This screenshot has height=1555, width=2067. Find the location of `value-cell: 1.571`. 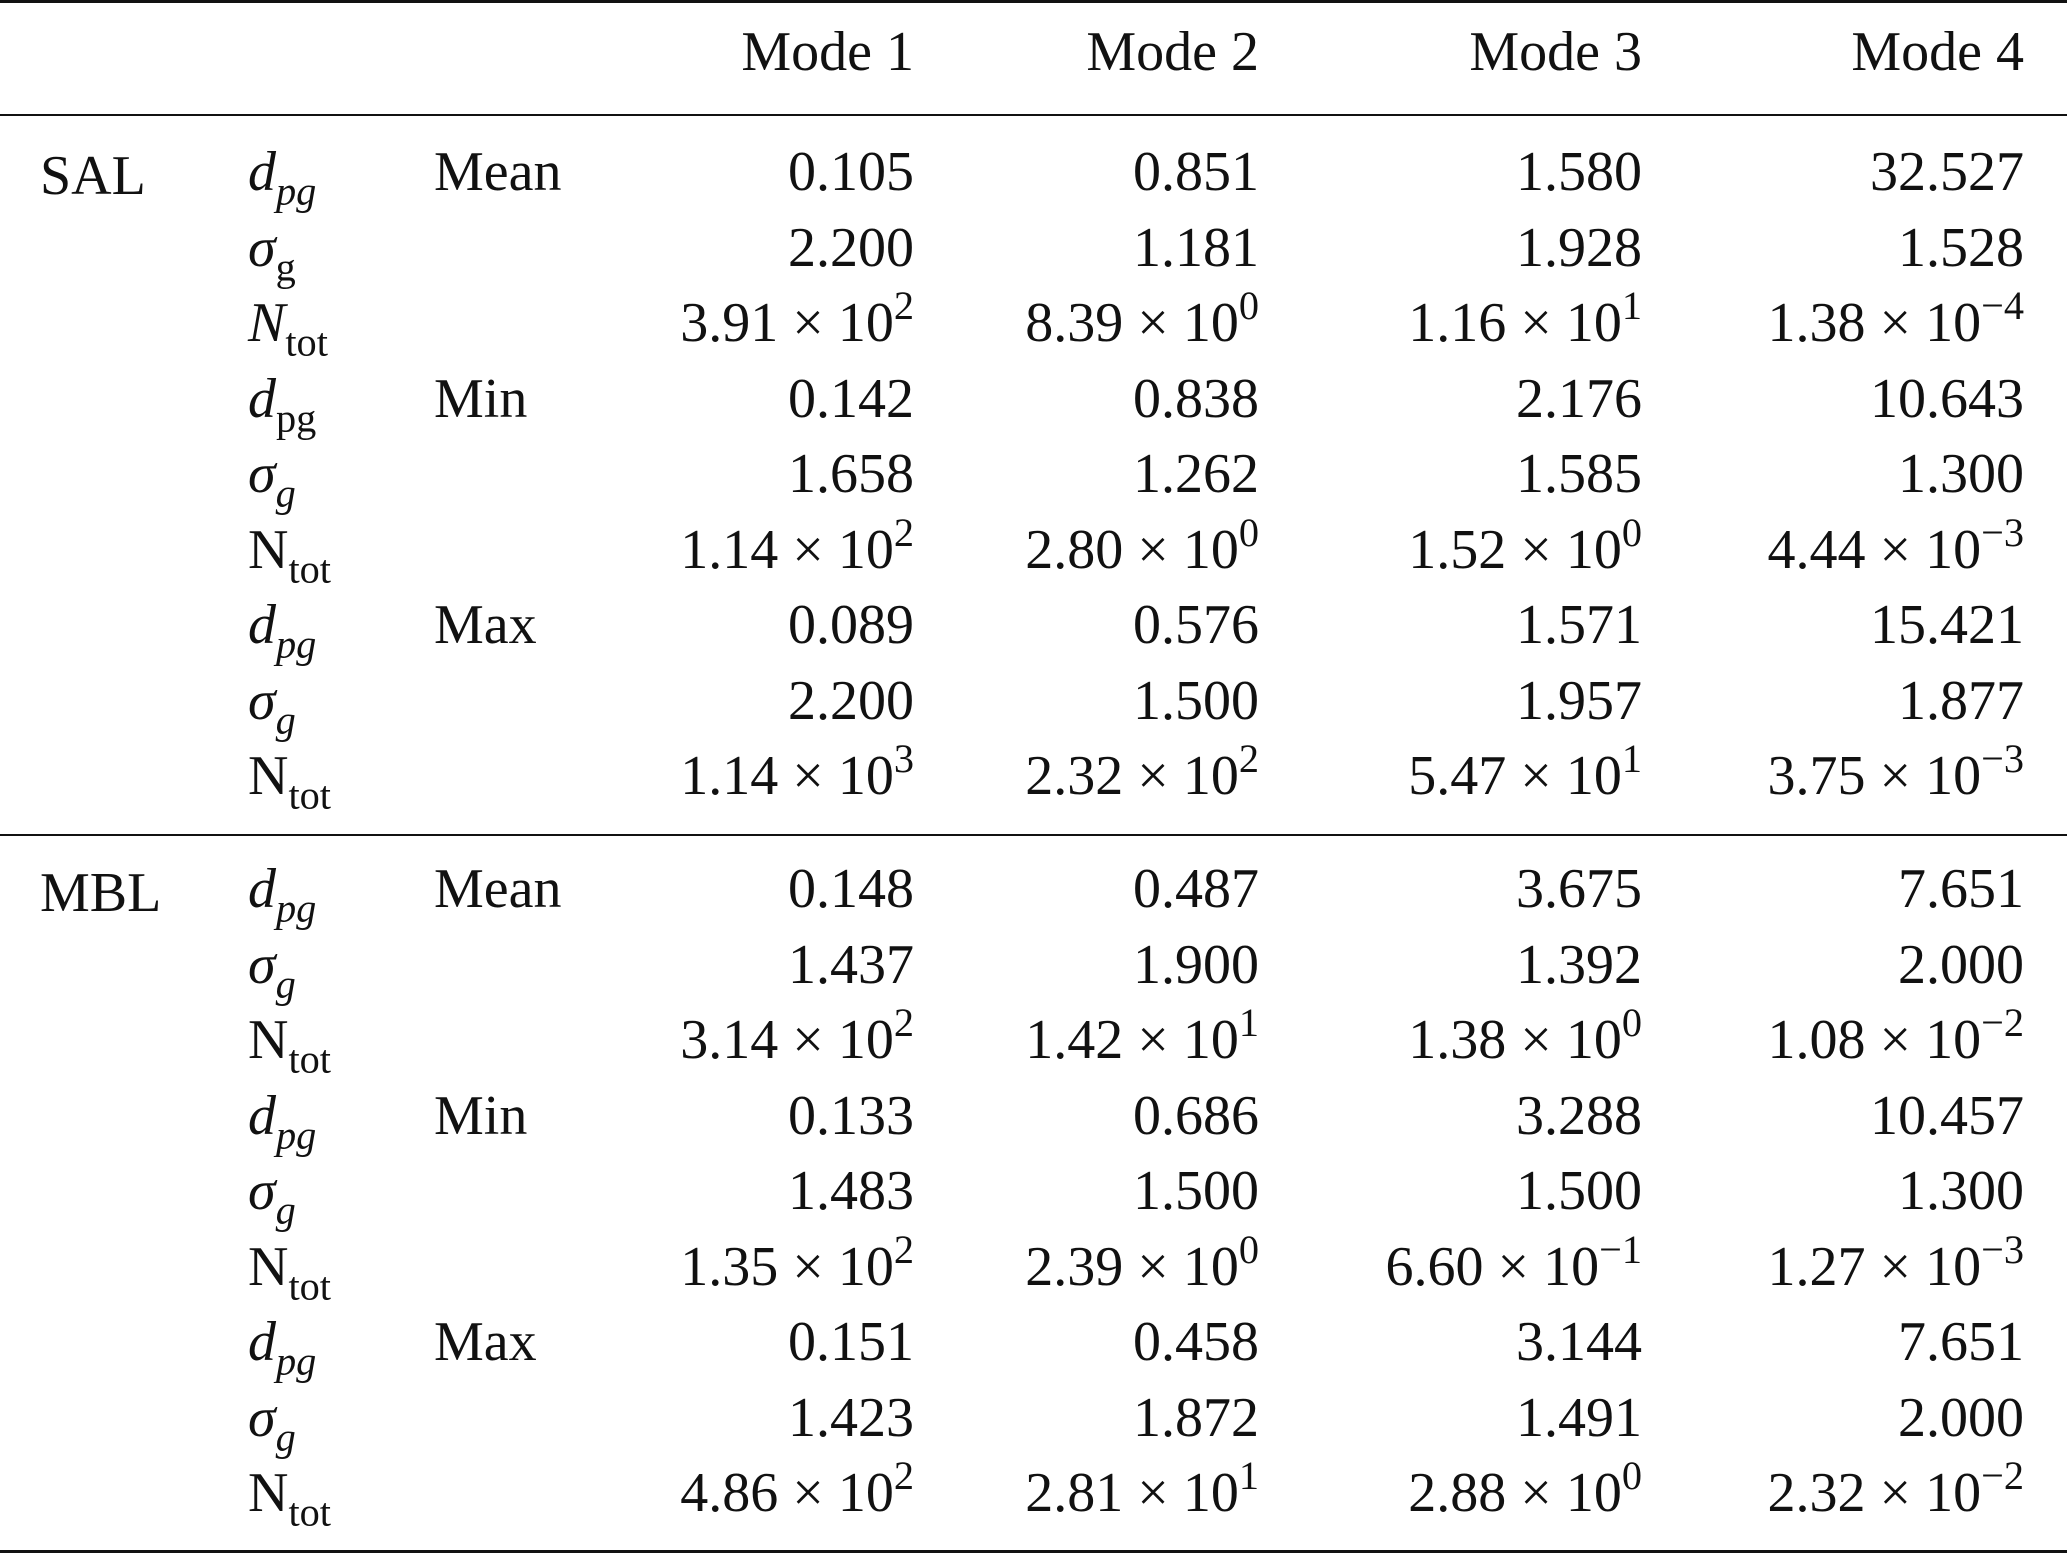

value-cell: 1.571 is located at coordinates (1579, 625).